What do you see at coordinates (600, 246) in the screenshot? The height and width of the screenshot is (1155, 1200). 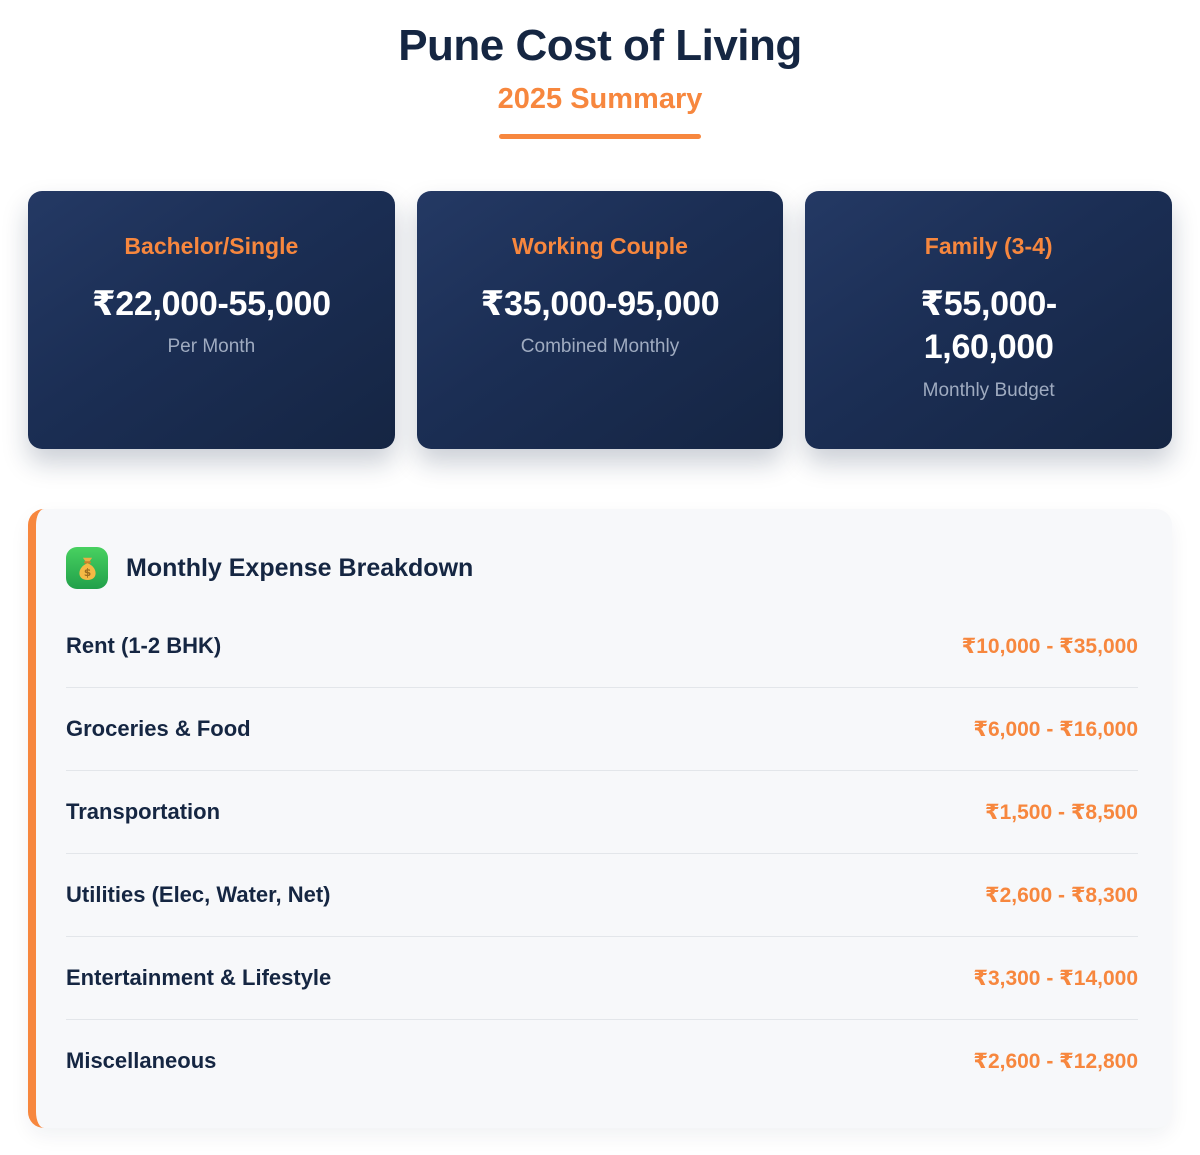 I see `card-label: Working Couple` at bounding box center [600, 246].